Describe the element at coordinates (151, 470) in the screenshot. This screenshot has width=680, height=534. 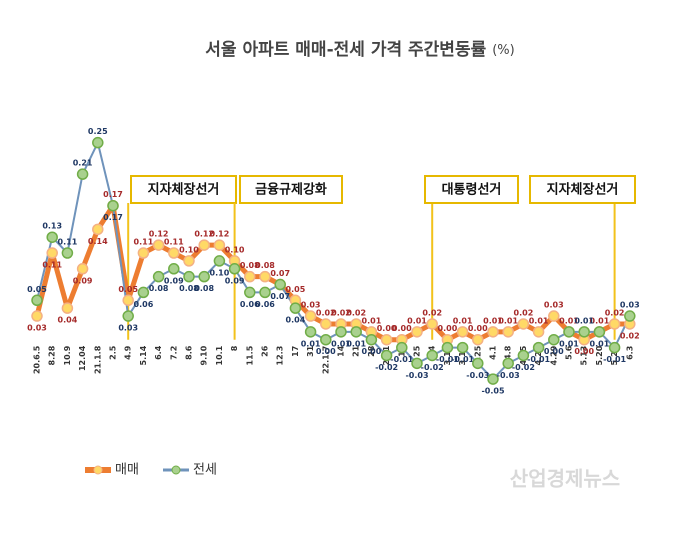
I see `legend: 매매 전세` at that location.